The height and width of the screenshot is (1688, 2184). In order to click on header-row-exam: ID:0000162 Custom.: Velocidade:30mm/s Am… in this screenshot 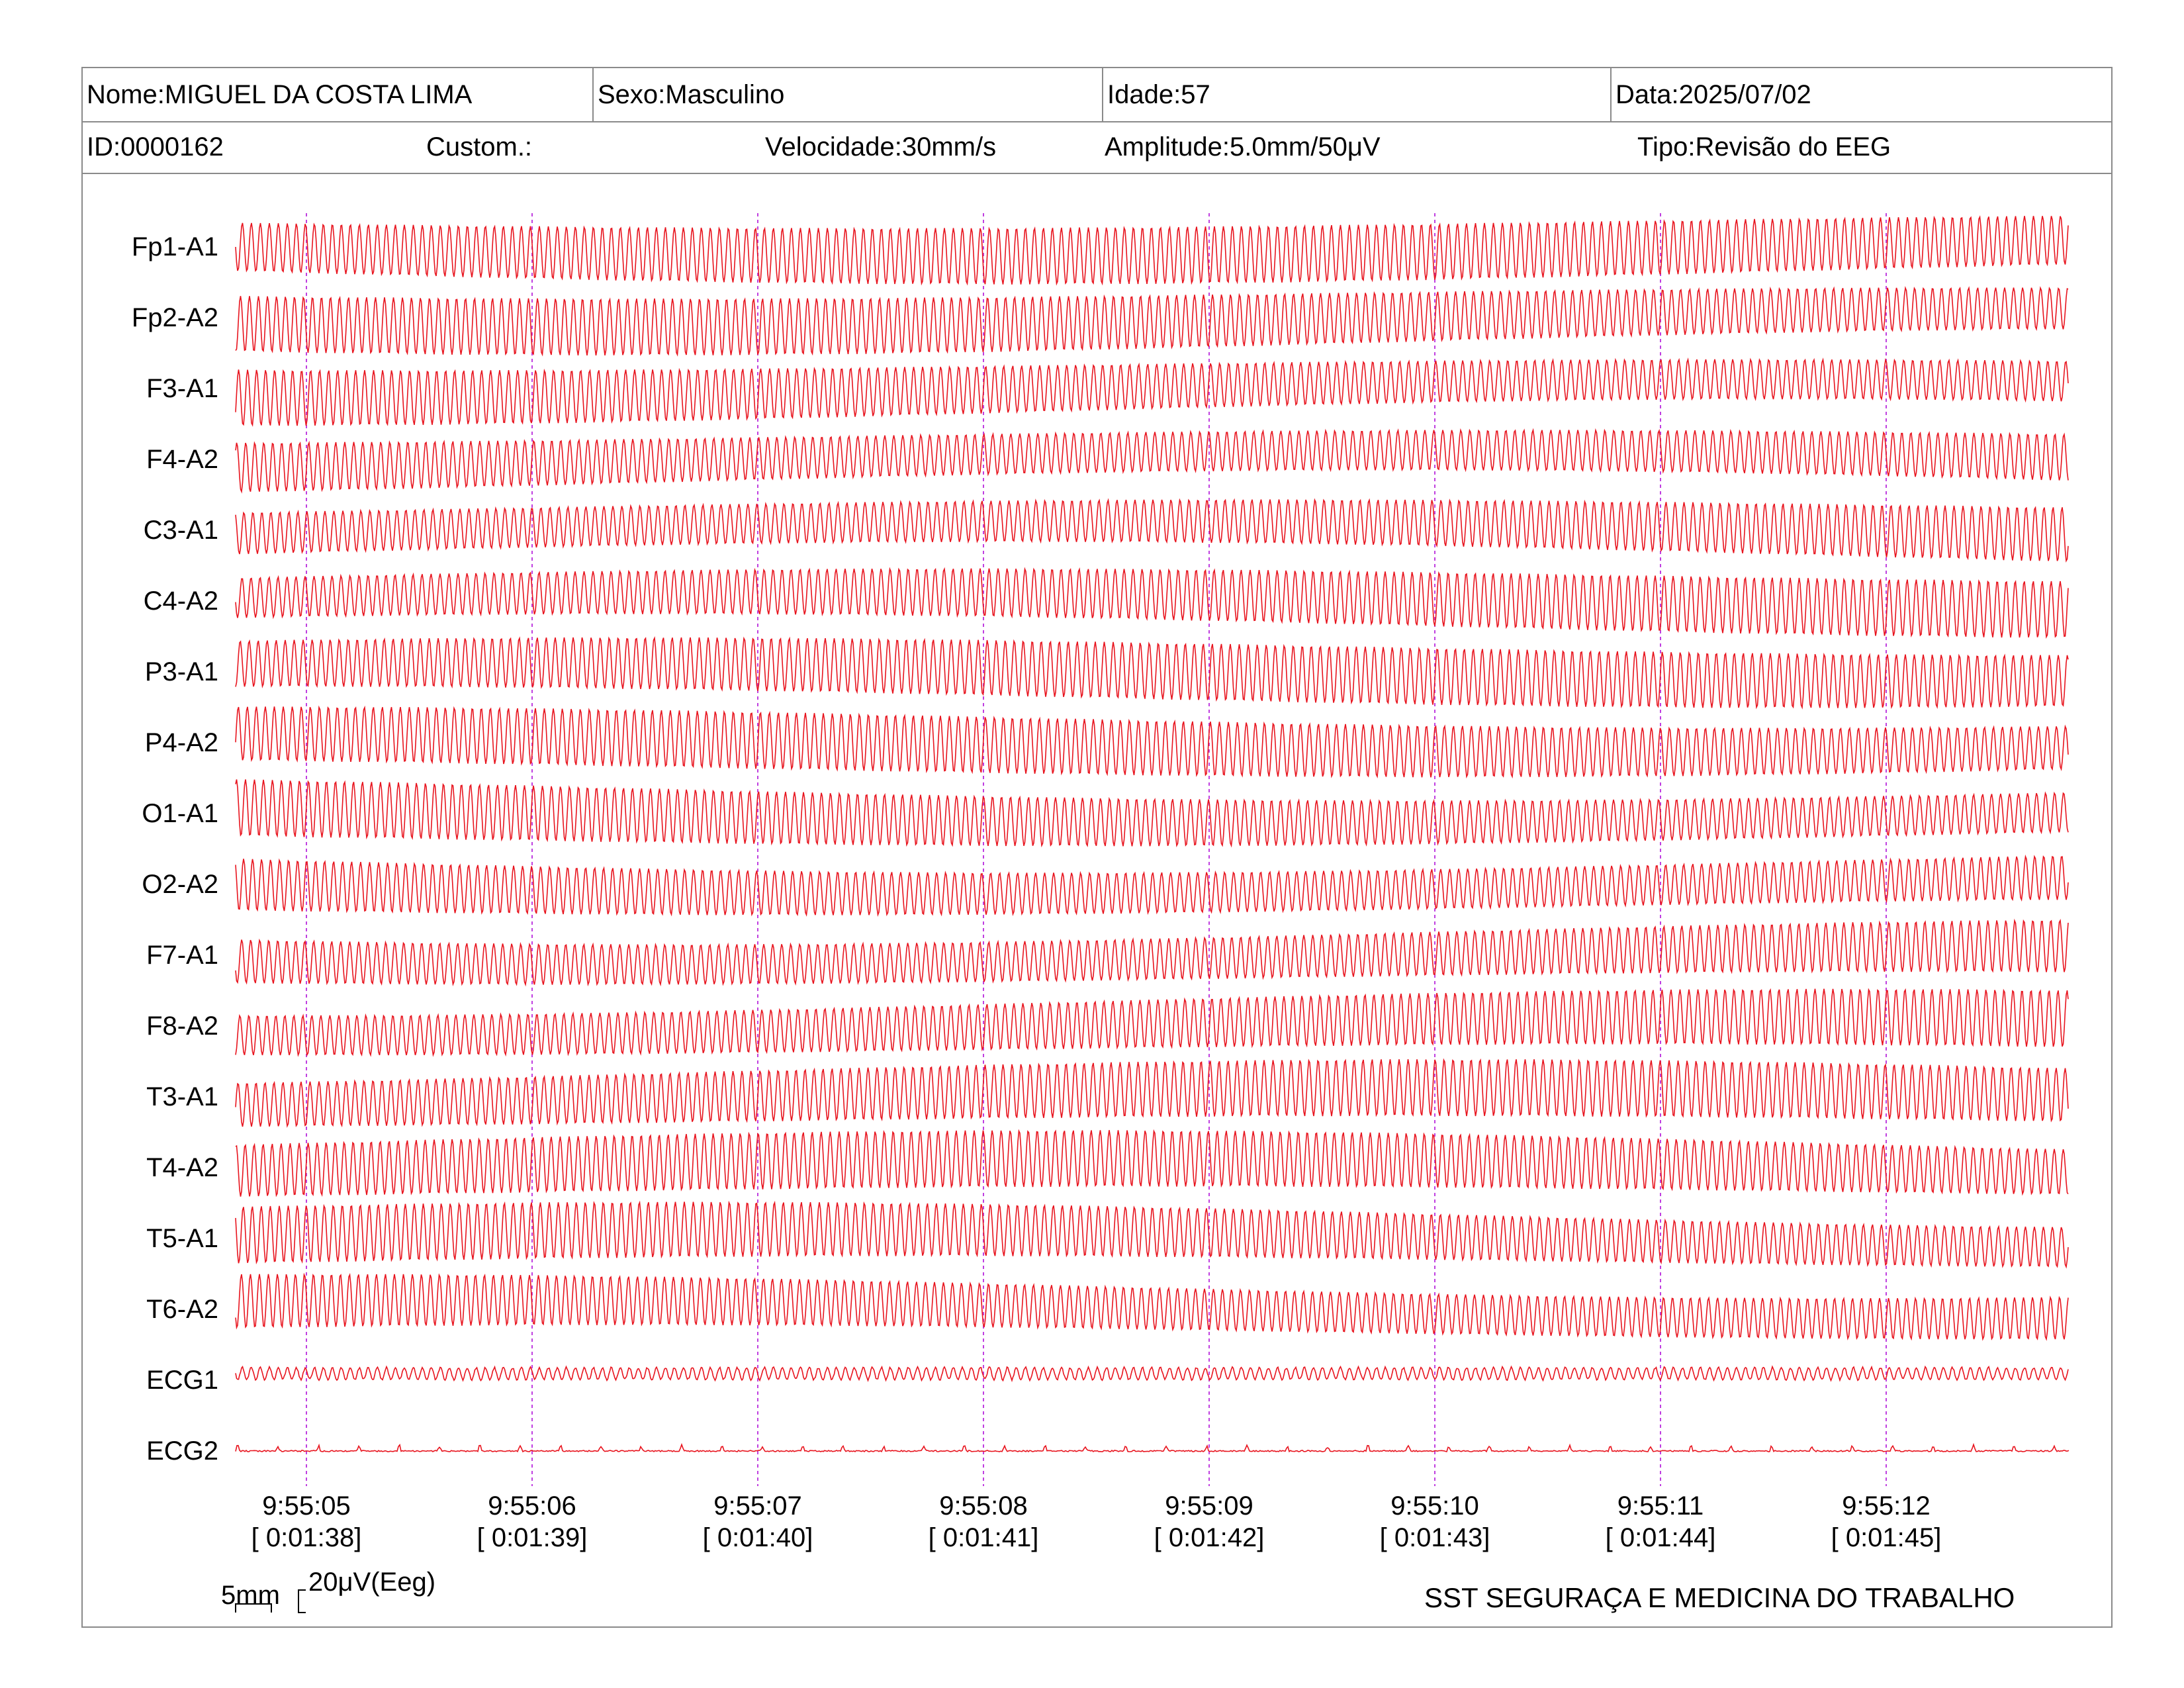, I will do `click(1097, 147)`.